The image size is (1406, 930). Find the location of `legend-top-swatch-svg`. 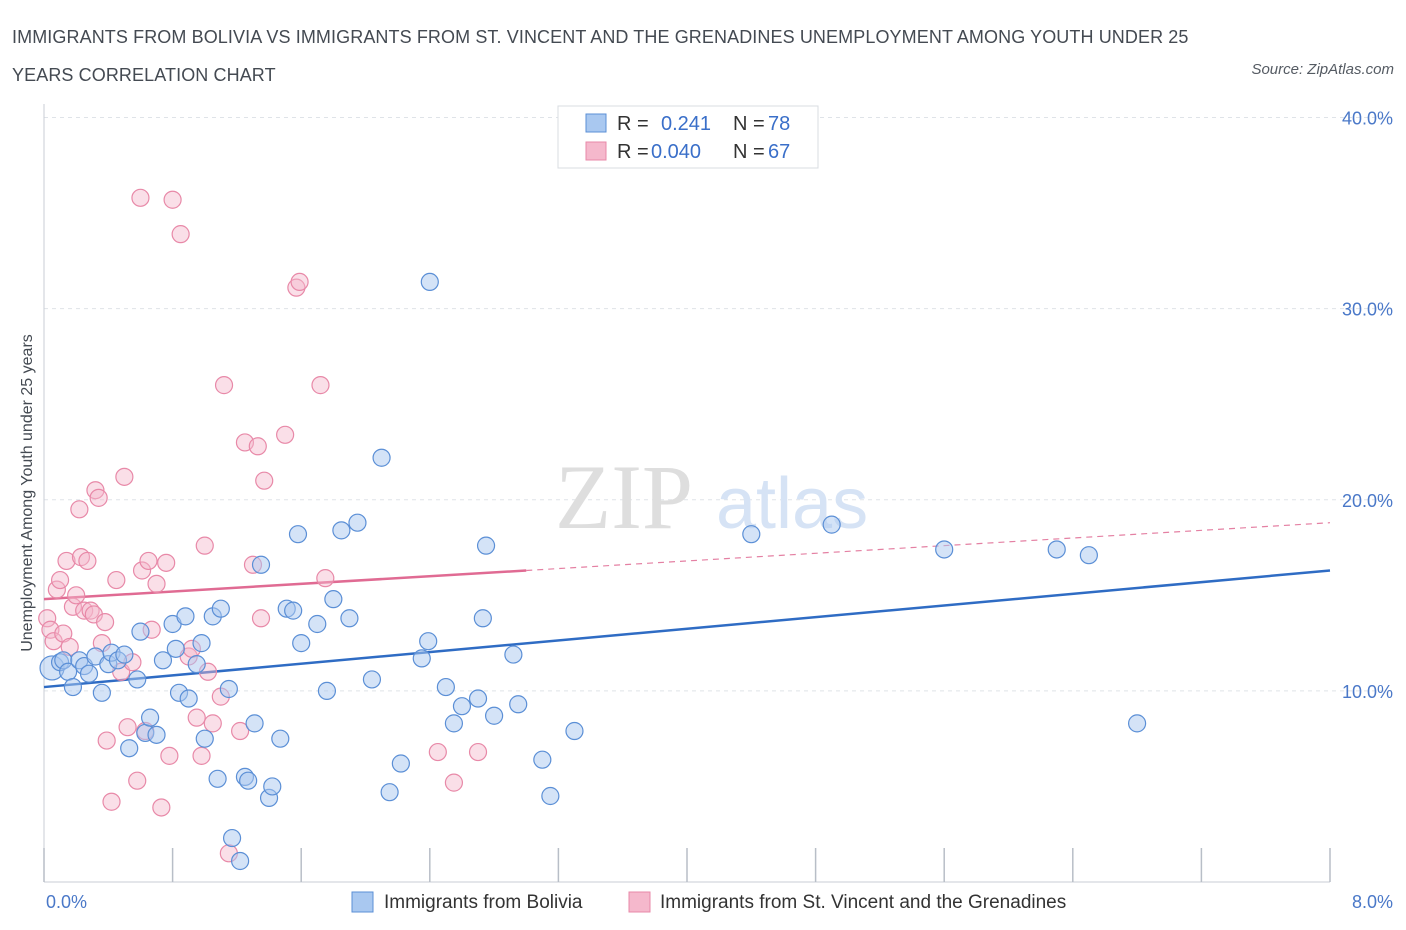

legend-top-swatch-svg is located at coordinates (596, 151).